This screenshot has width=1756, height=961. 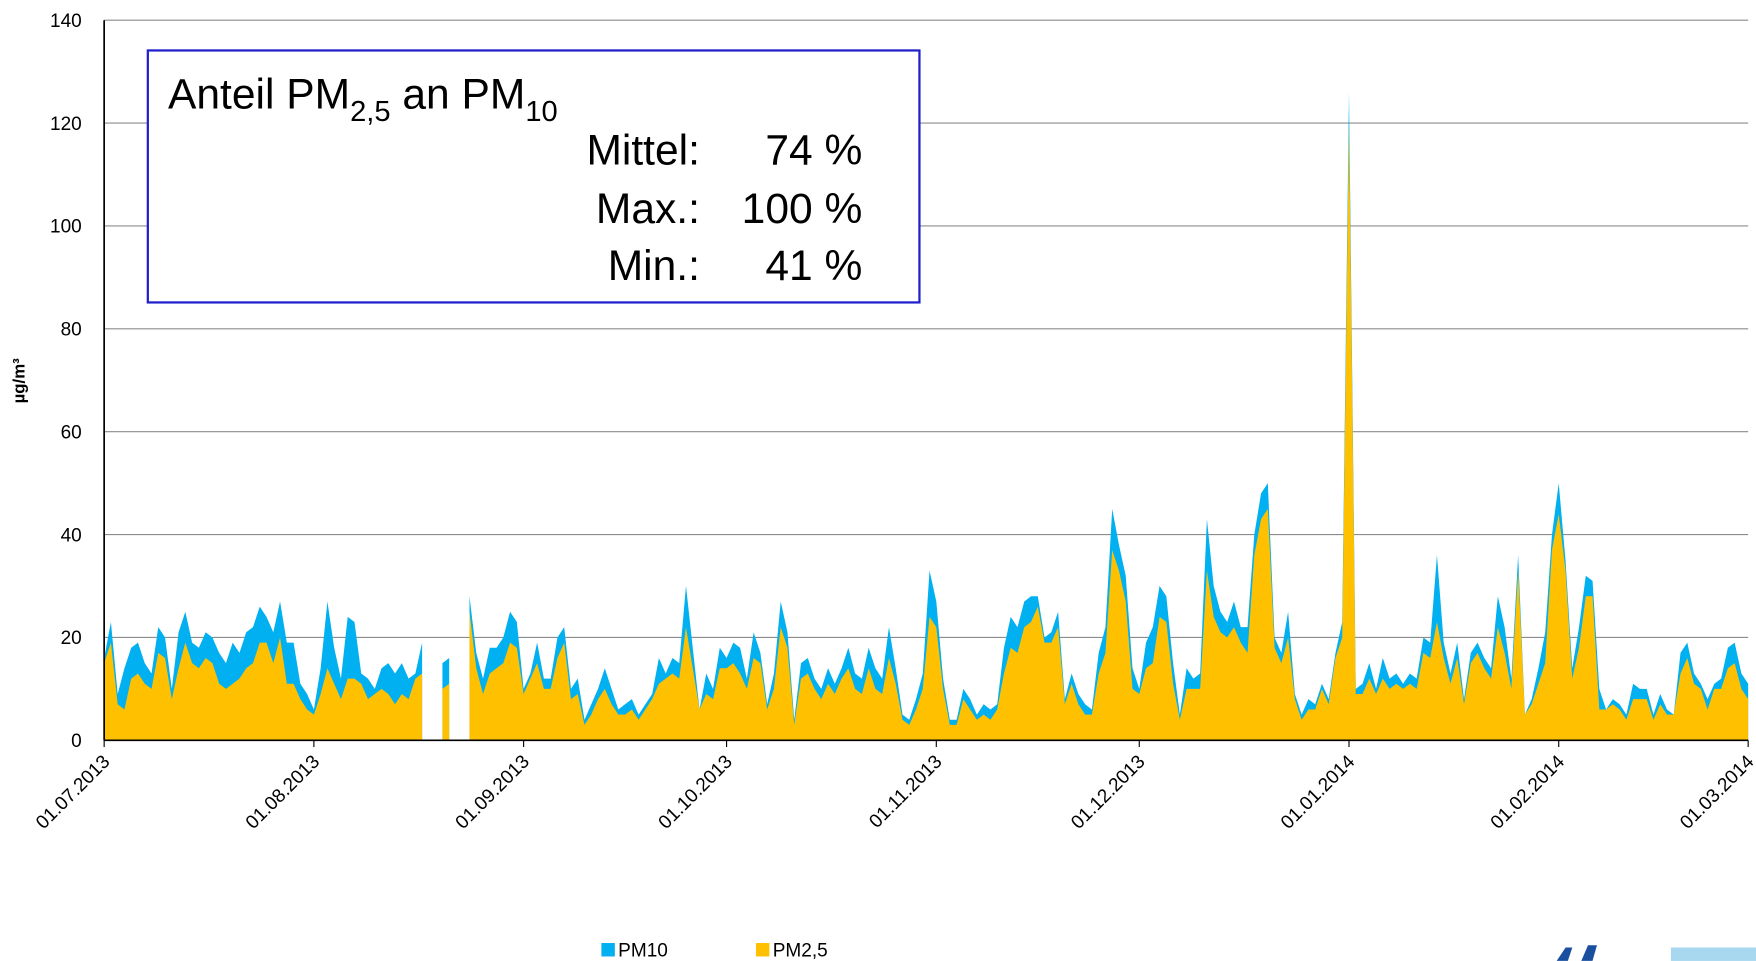 What do you see at coordinates (66, 21) in the screenshot?
I see `y-tick-label: 140` at bounding box center [66, 21].